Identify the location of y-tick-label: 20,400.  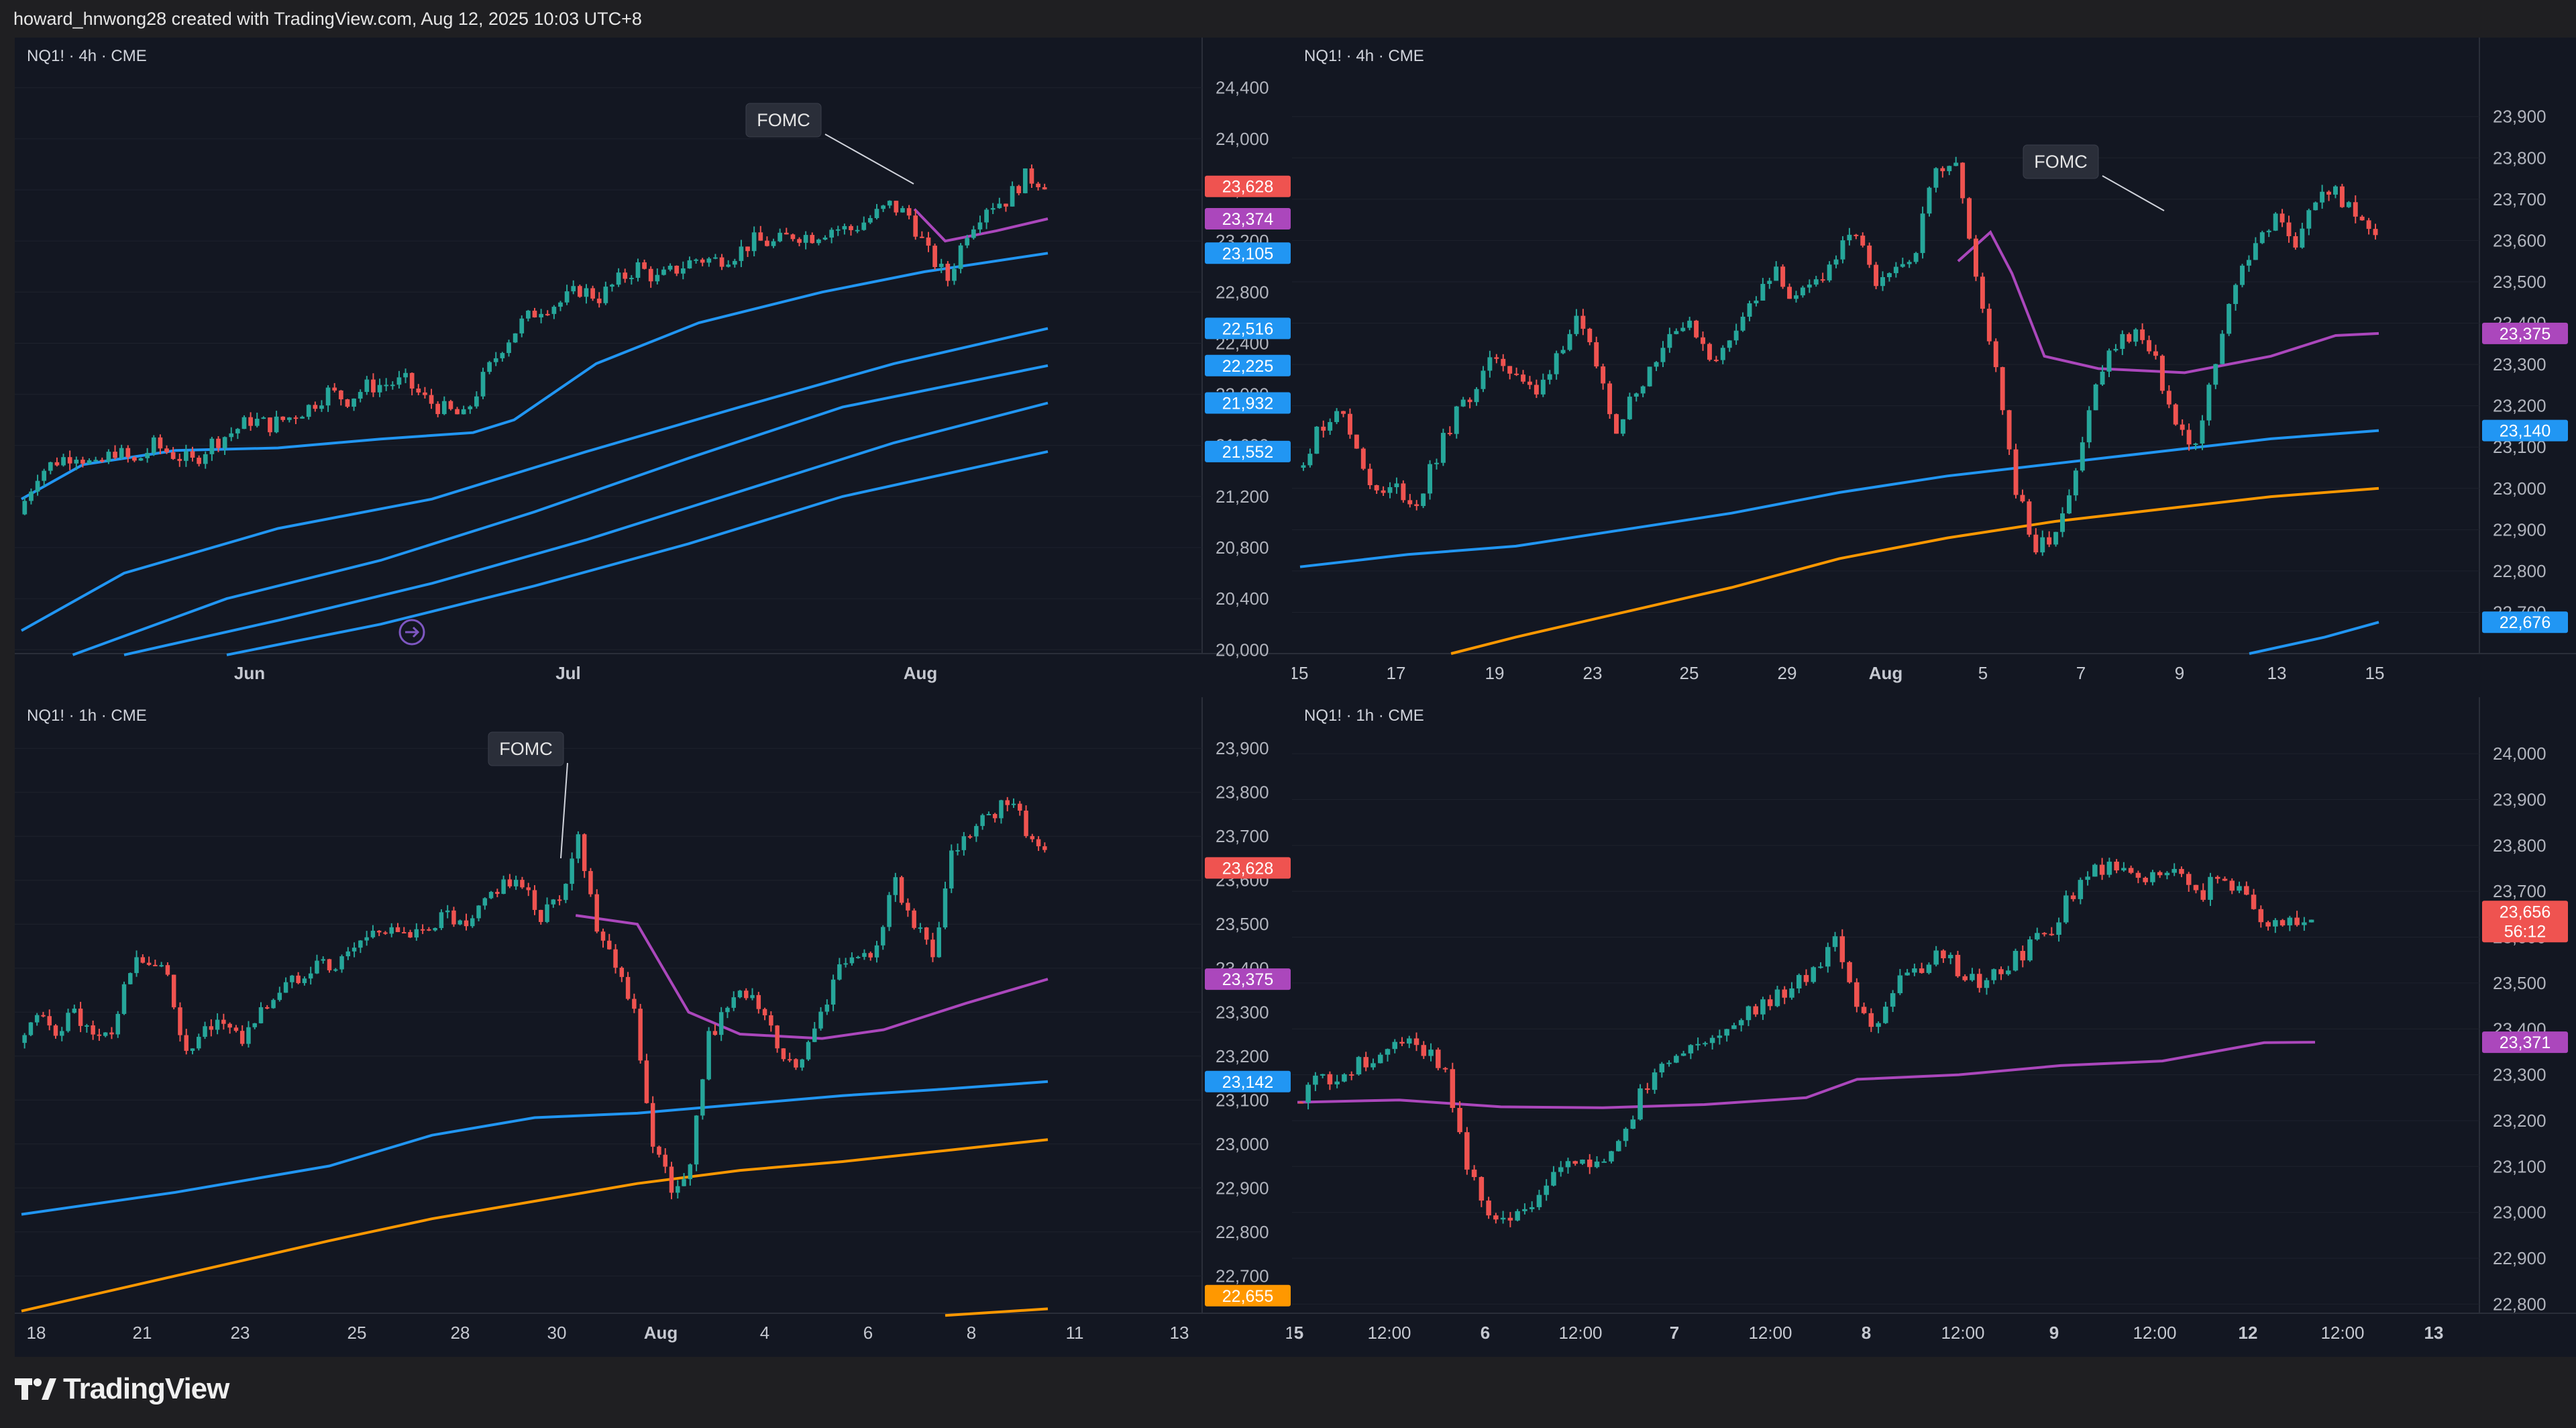
(1242, 599).